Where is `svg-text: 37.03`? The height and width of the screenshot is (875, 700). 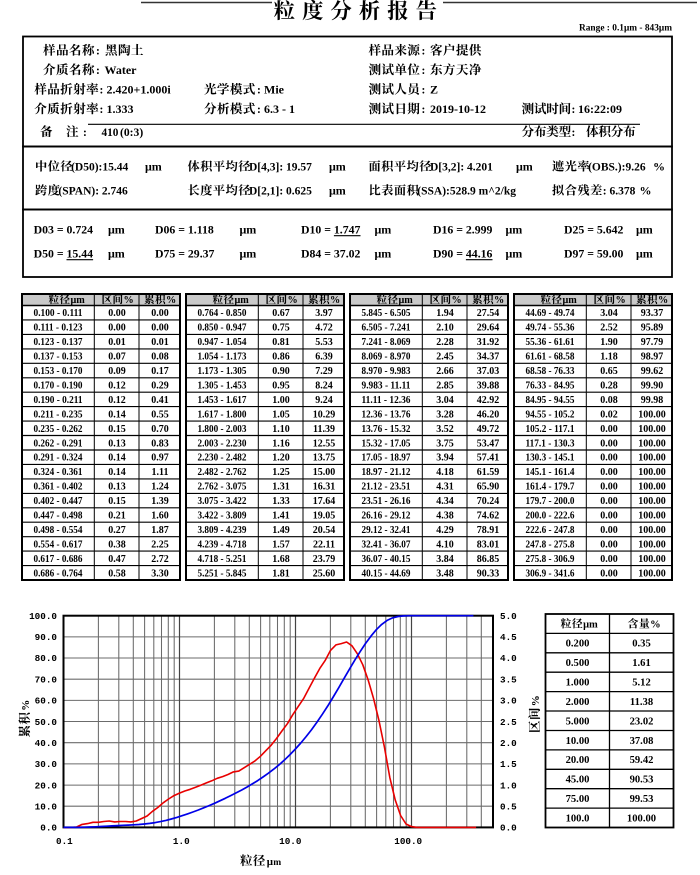 svg-text: 37.03 is located at coordinates (488, 371).